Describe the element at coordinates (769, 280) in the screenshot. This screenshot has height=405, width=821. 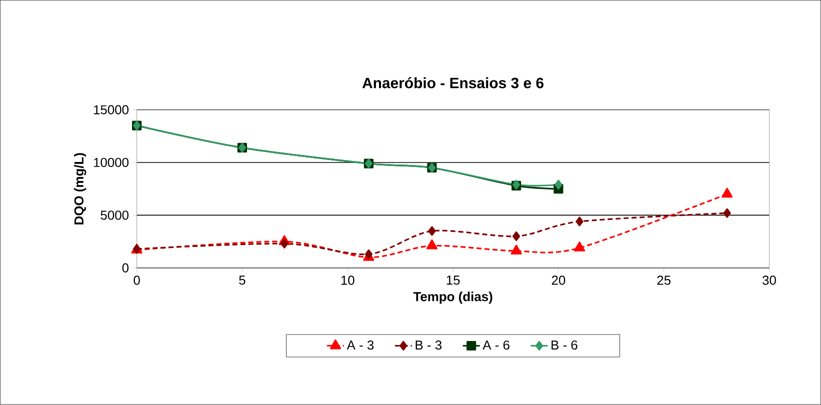
I see `x-tick-label: 30` at that location.